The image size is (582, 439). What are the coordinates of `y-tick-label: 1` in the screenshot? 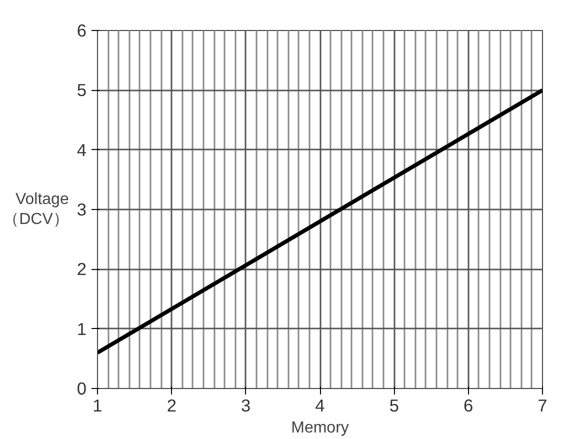 It's located at (81, 328).